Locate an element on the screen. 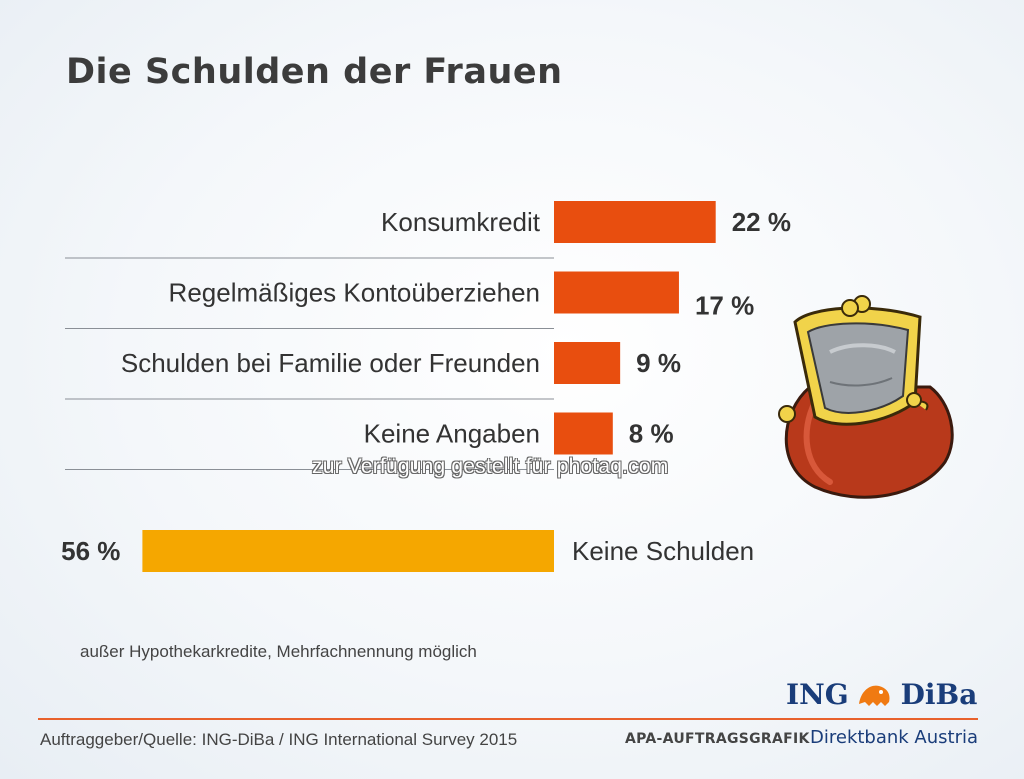  brand-logo: ING DiBa is located at coordinates (881, 694).